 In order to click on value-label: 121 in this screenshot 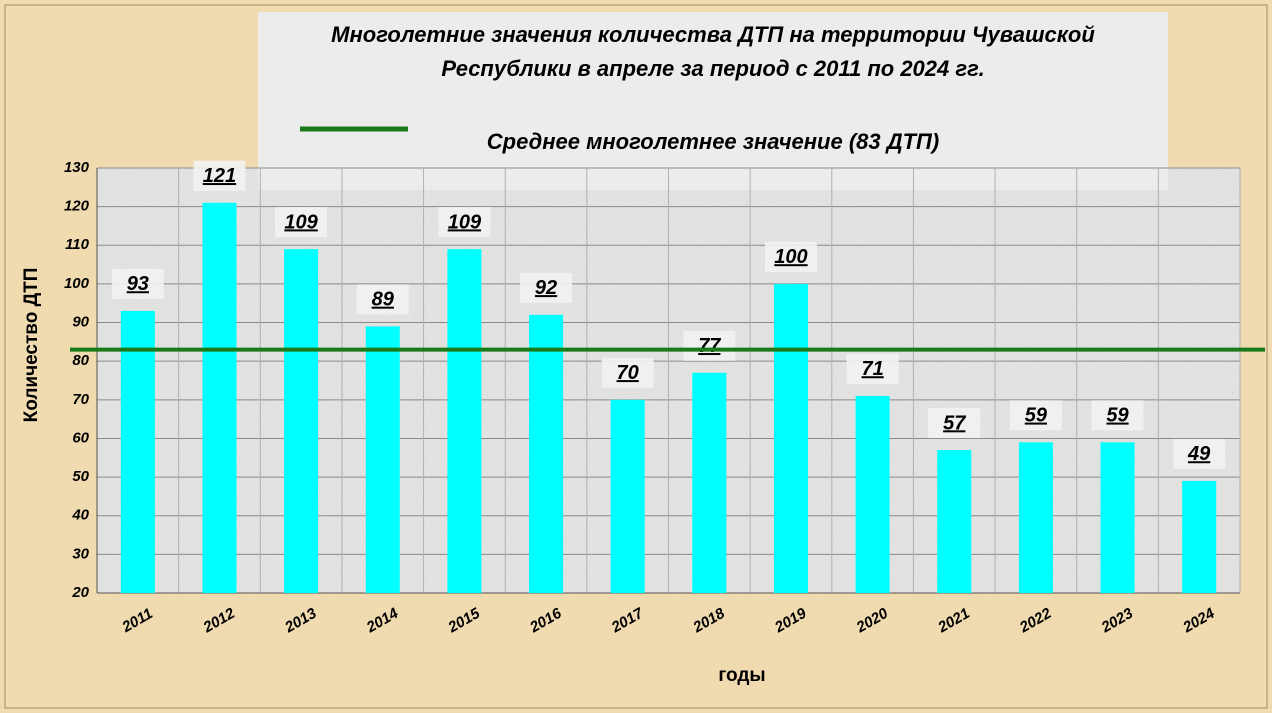, I will do `click(219, 176)`.